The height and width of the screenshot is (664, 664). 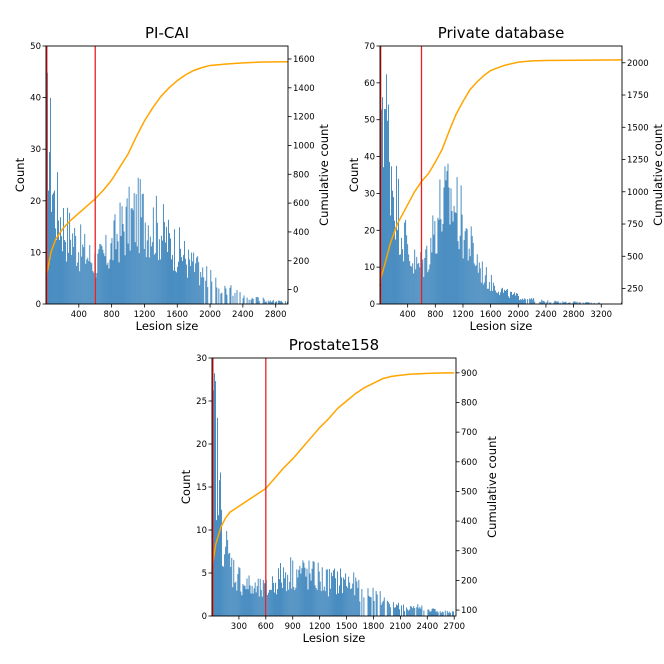 What do you see at coordinates (369, 268) in the screenshot?
I see `y-tick-label: 10` at bounding box center [369, 268].